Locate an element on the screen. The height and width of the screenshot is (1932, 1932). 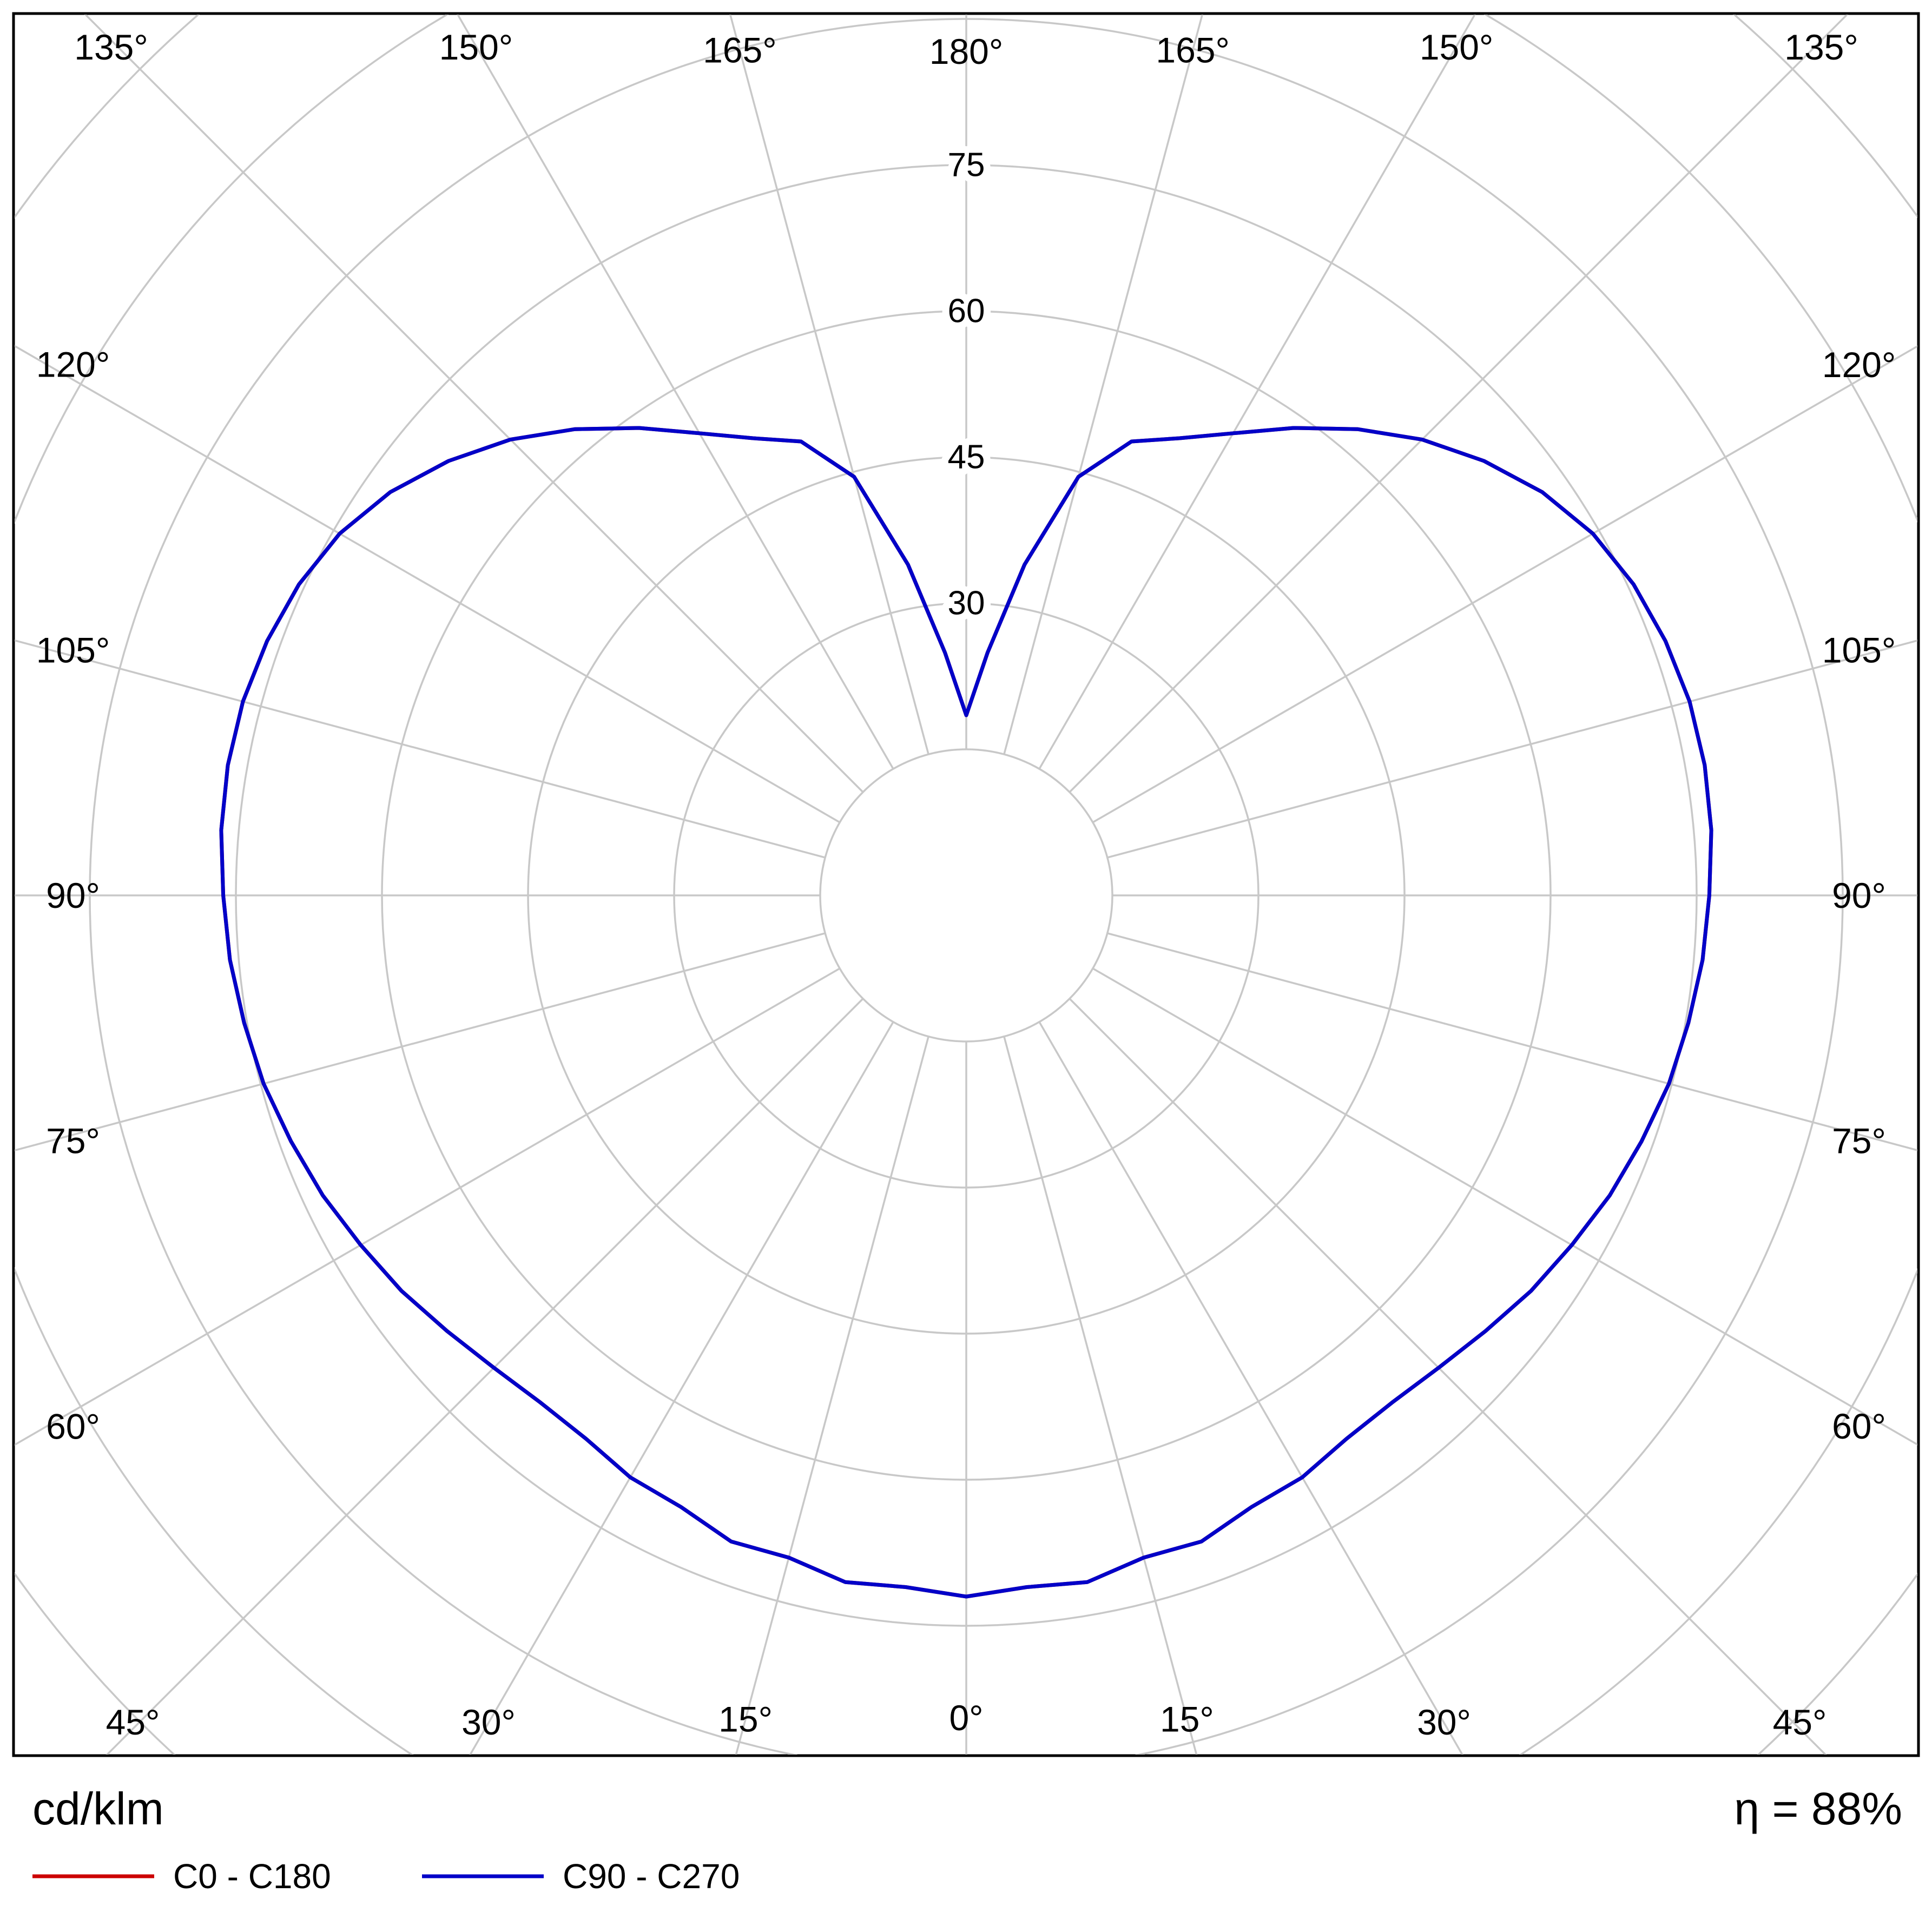
angle-label-135-left: 135° is located at coordinates (111, 47).